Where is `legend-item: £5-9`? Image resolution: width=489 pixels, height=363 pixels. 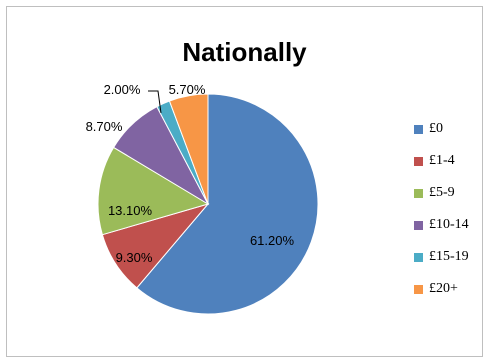 legend-item: £5-9 is located at coordinates (449, 193).